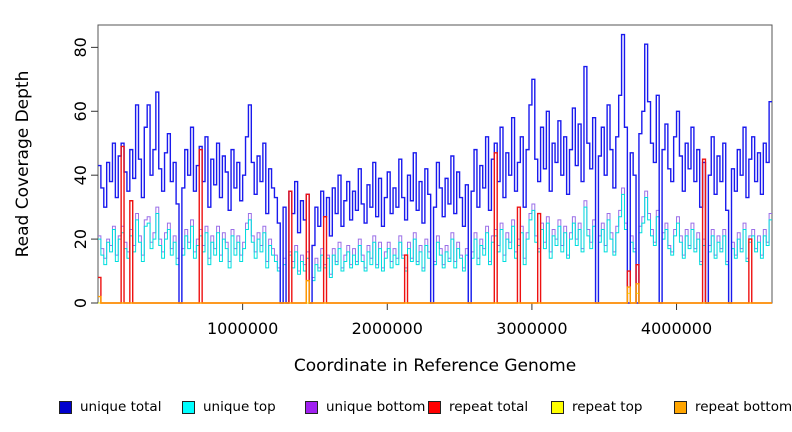  What do you see at coordinates (188, 407) in the screenshot?
I see `legend-swatch-unique-top` at bounding box center [188, 407].